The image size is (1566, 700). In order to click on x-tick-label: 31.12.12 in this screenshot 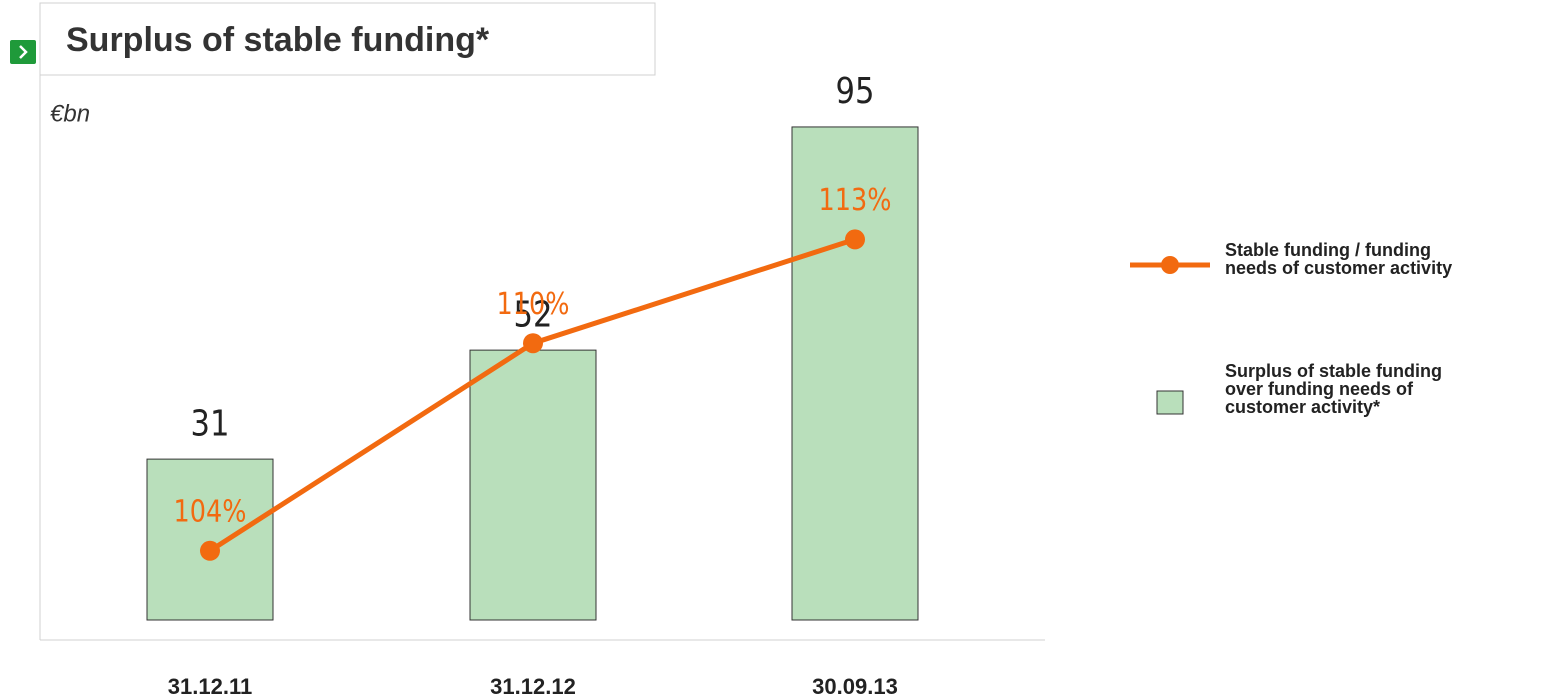, I will do `click(533, 686)`.